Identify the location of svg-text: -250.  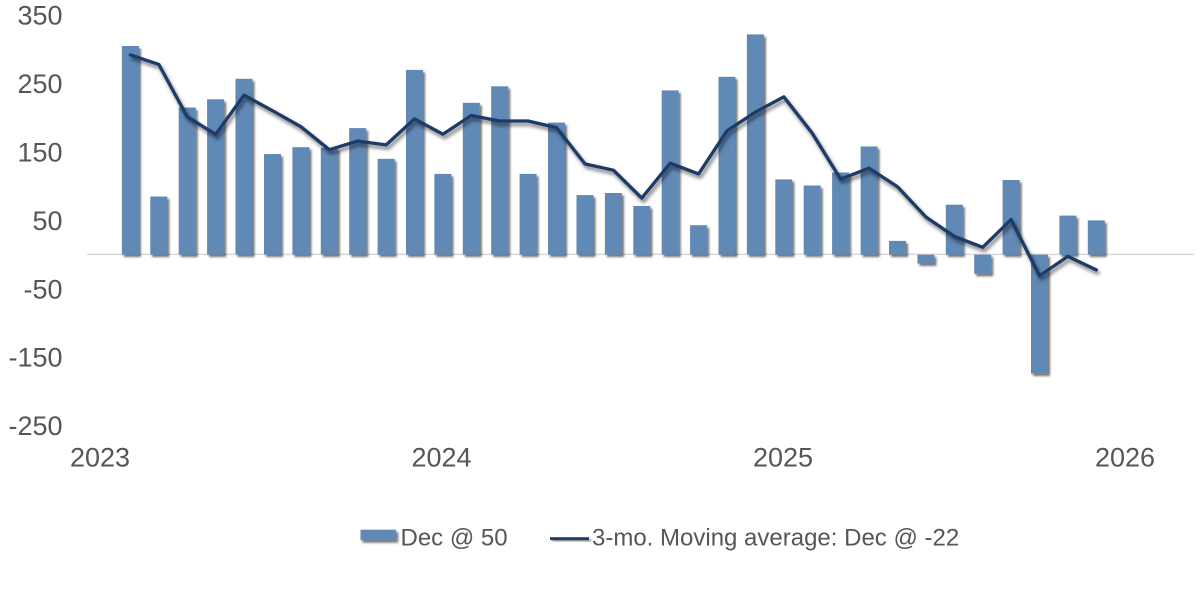
(35, 426).